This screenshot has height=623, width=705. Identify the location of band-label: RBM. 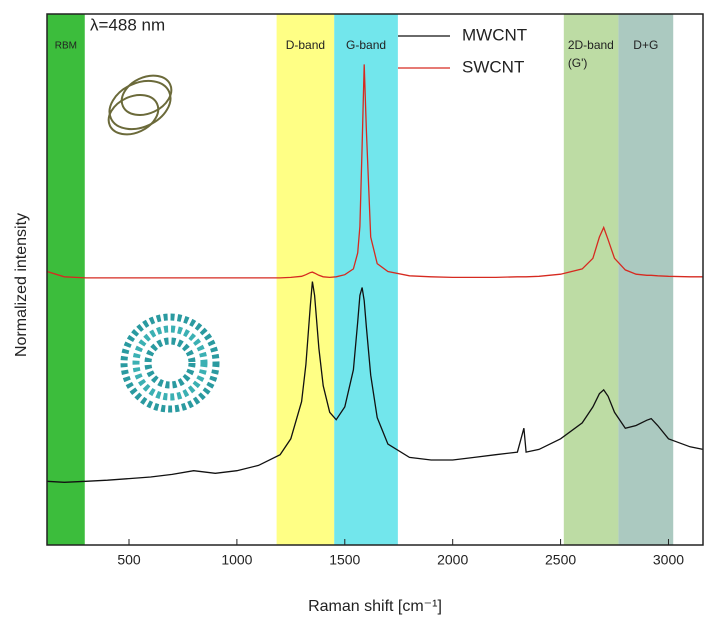
(66, 46).